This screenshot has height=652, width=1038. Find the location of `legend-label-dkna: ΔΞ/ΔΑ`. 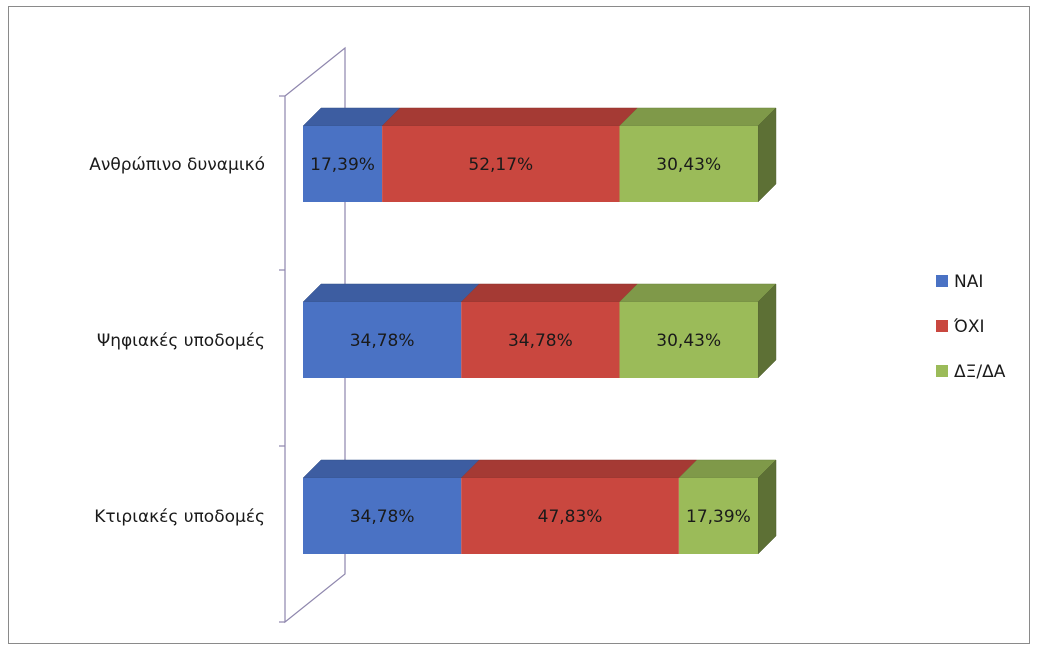

legend-label-dkna: ΔΞ/ΔΑ is located at coordinates (980, 372).